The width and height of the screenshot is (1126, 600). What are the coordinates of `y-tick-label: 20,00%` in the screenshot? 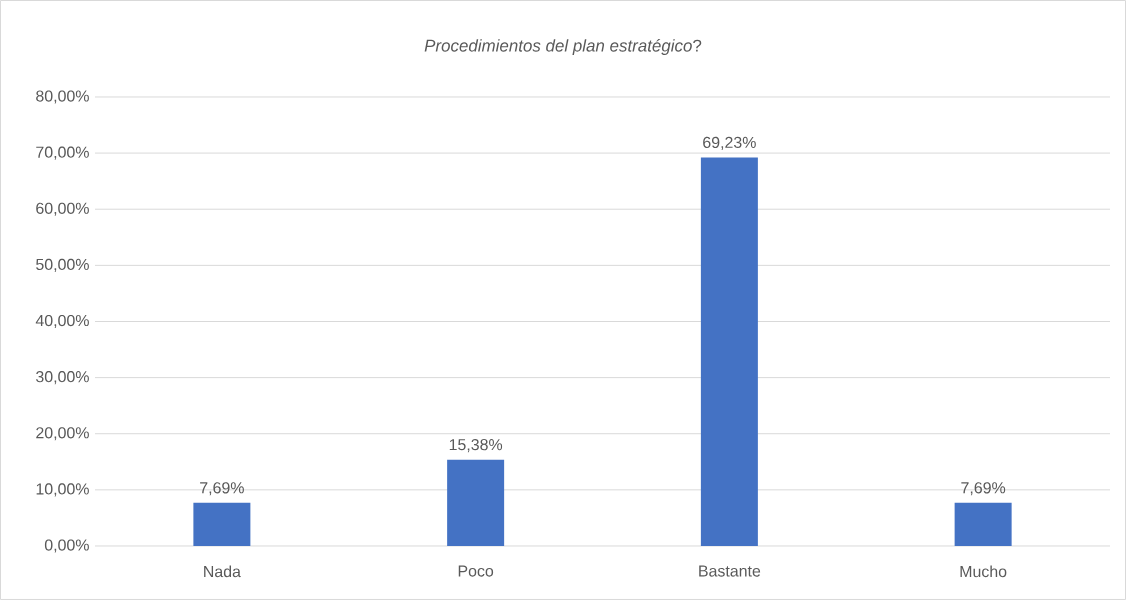 It's located at (62, 434).